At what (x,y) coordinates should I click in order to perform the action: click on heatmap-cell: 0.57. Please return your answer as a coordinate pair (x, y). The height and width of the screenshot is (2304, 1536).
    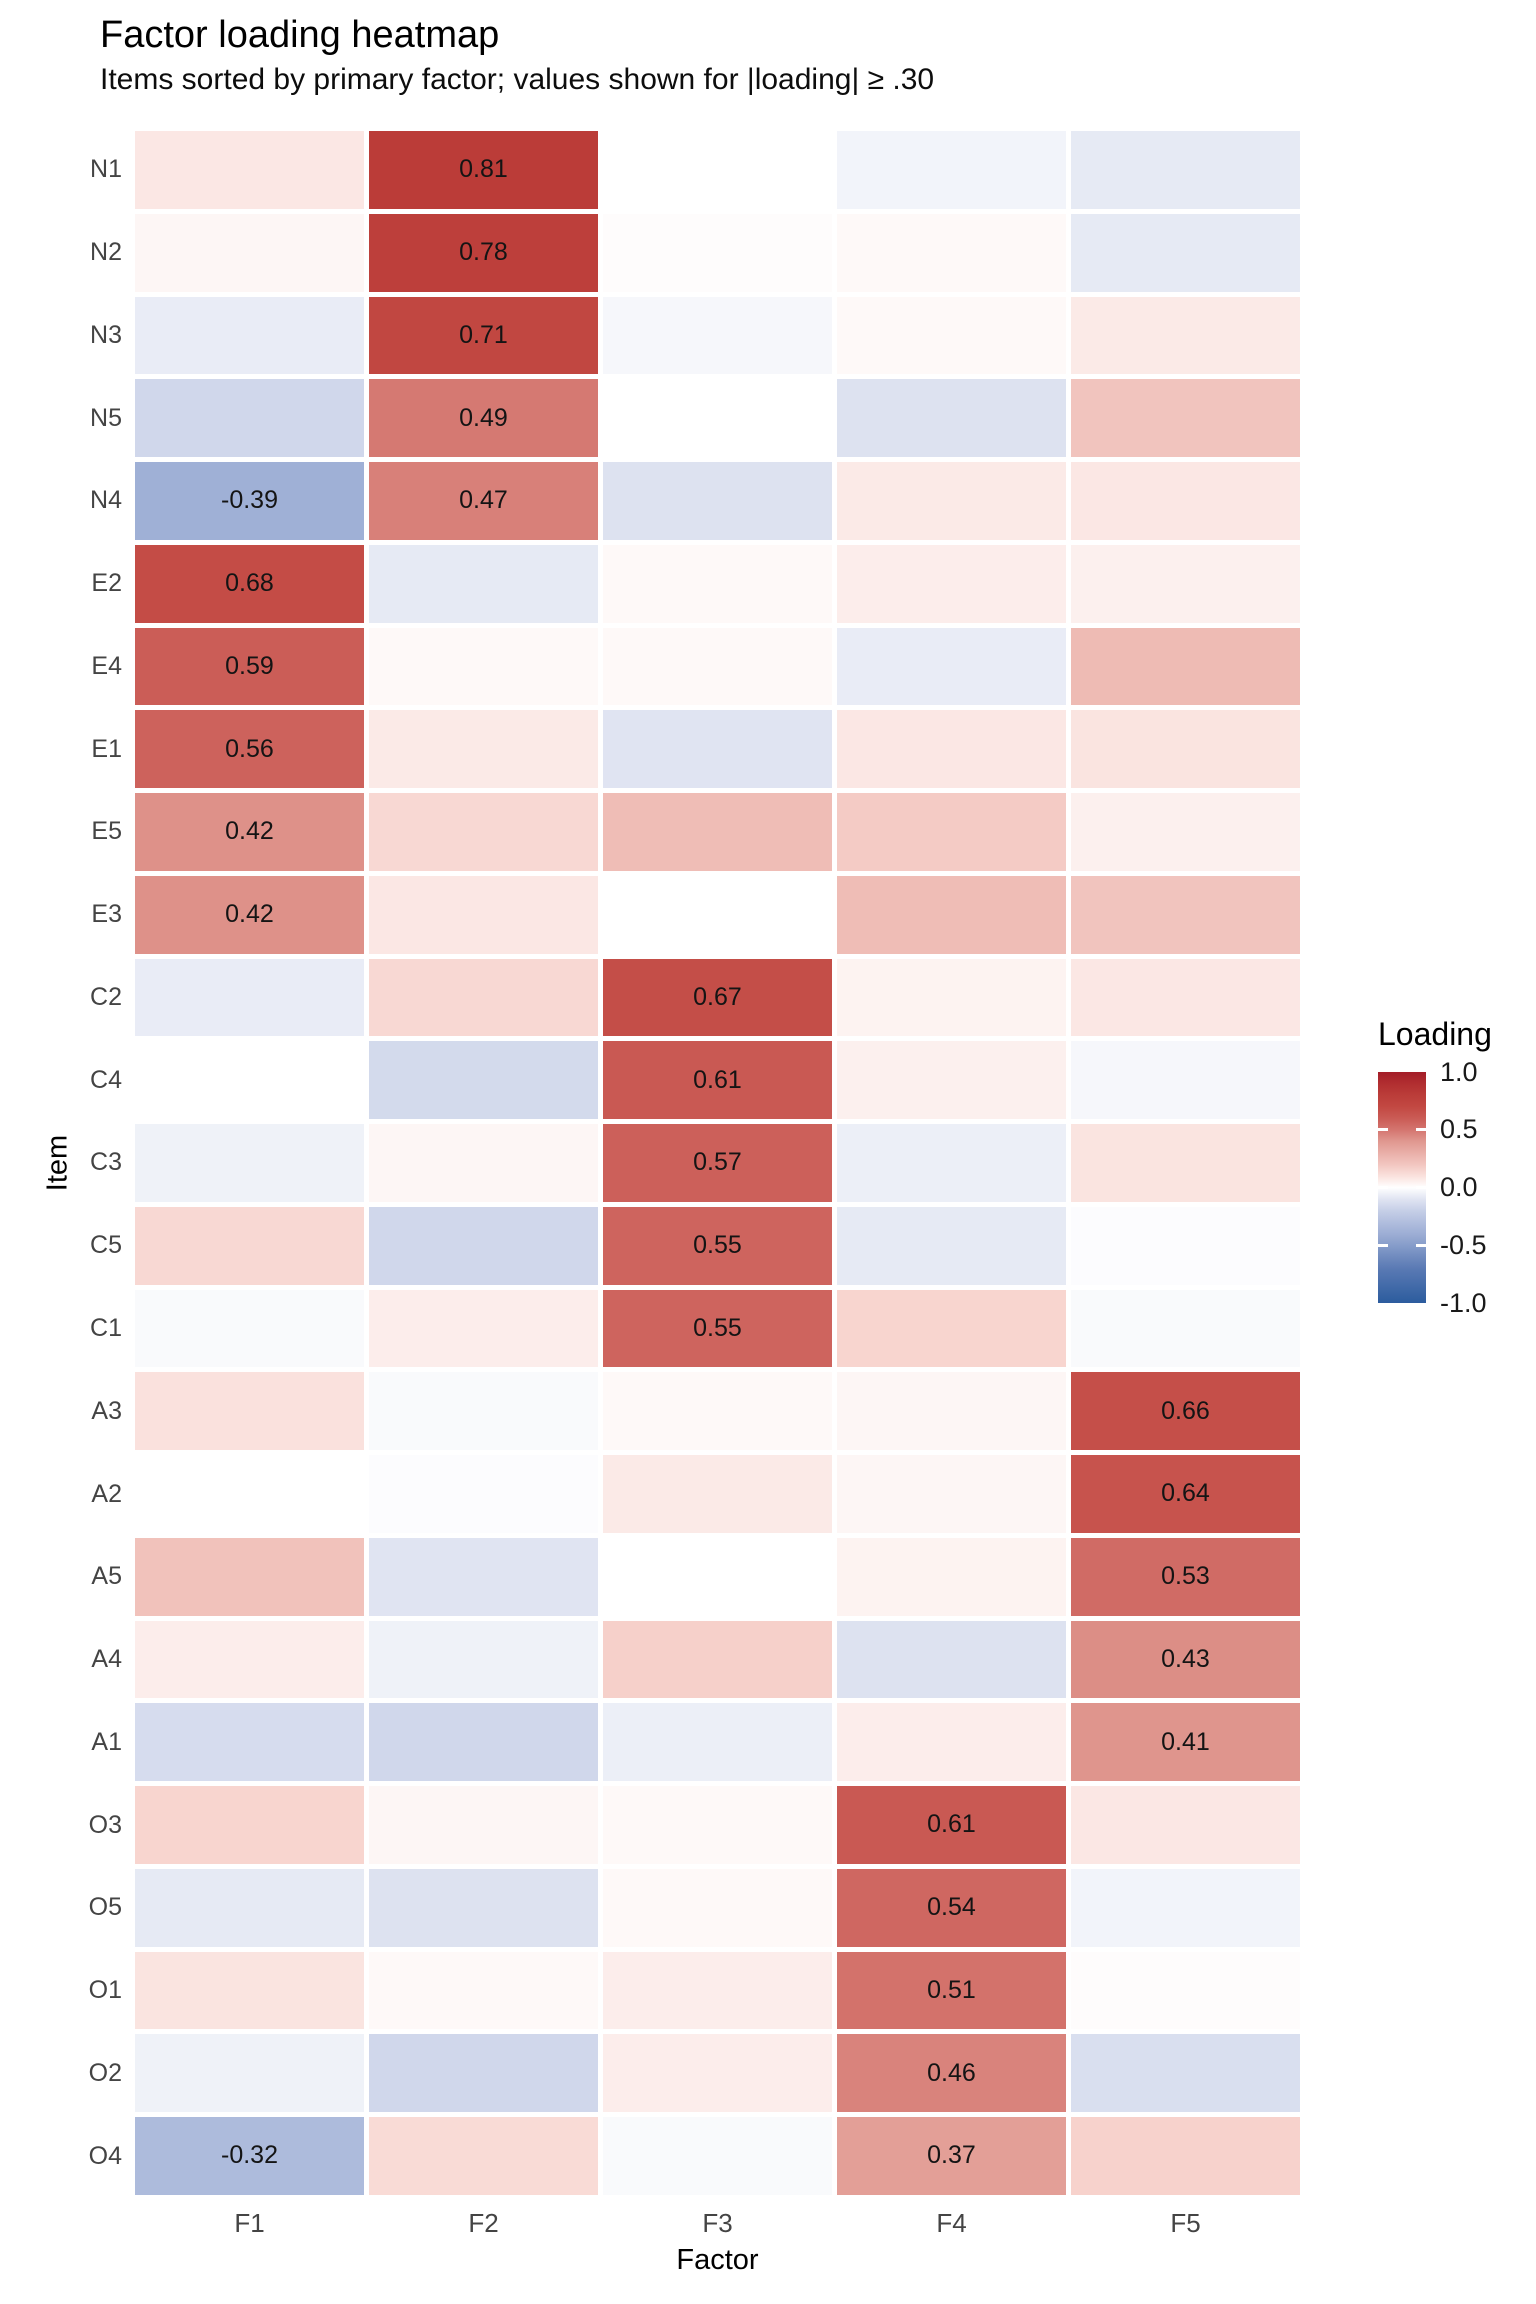
    Looking at the image, I should click on (717, 1163).